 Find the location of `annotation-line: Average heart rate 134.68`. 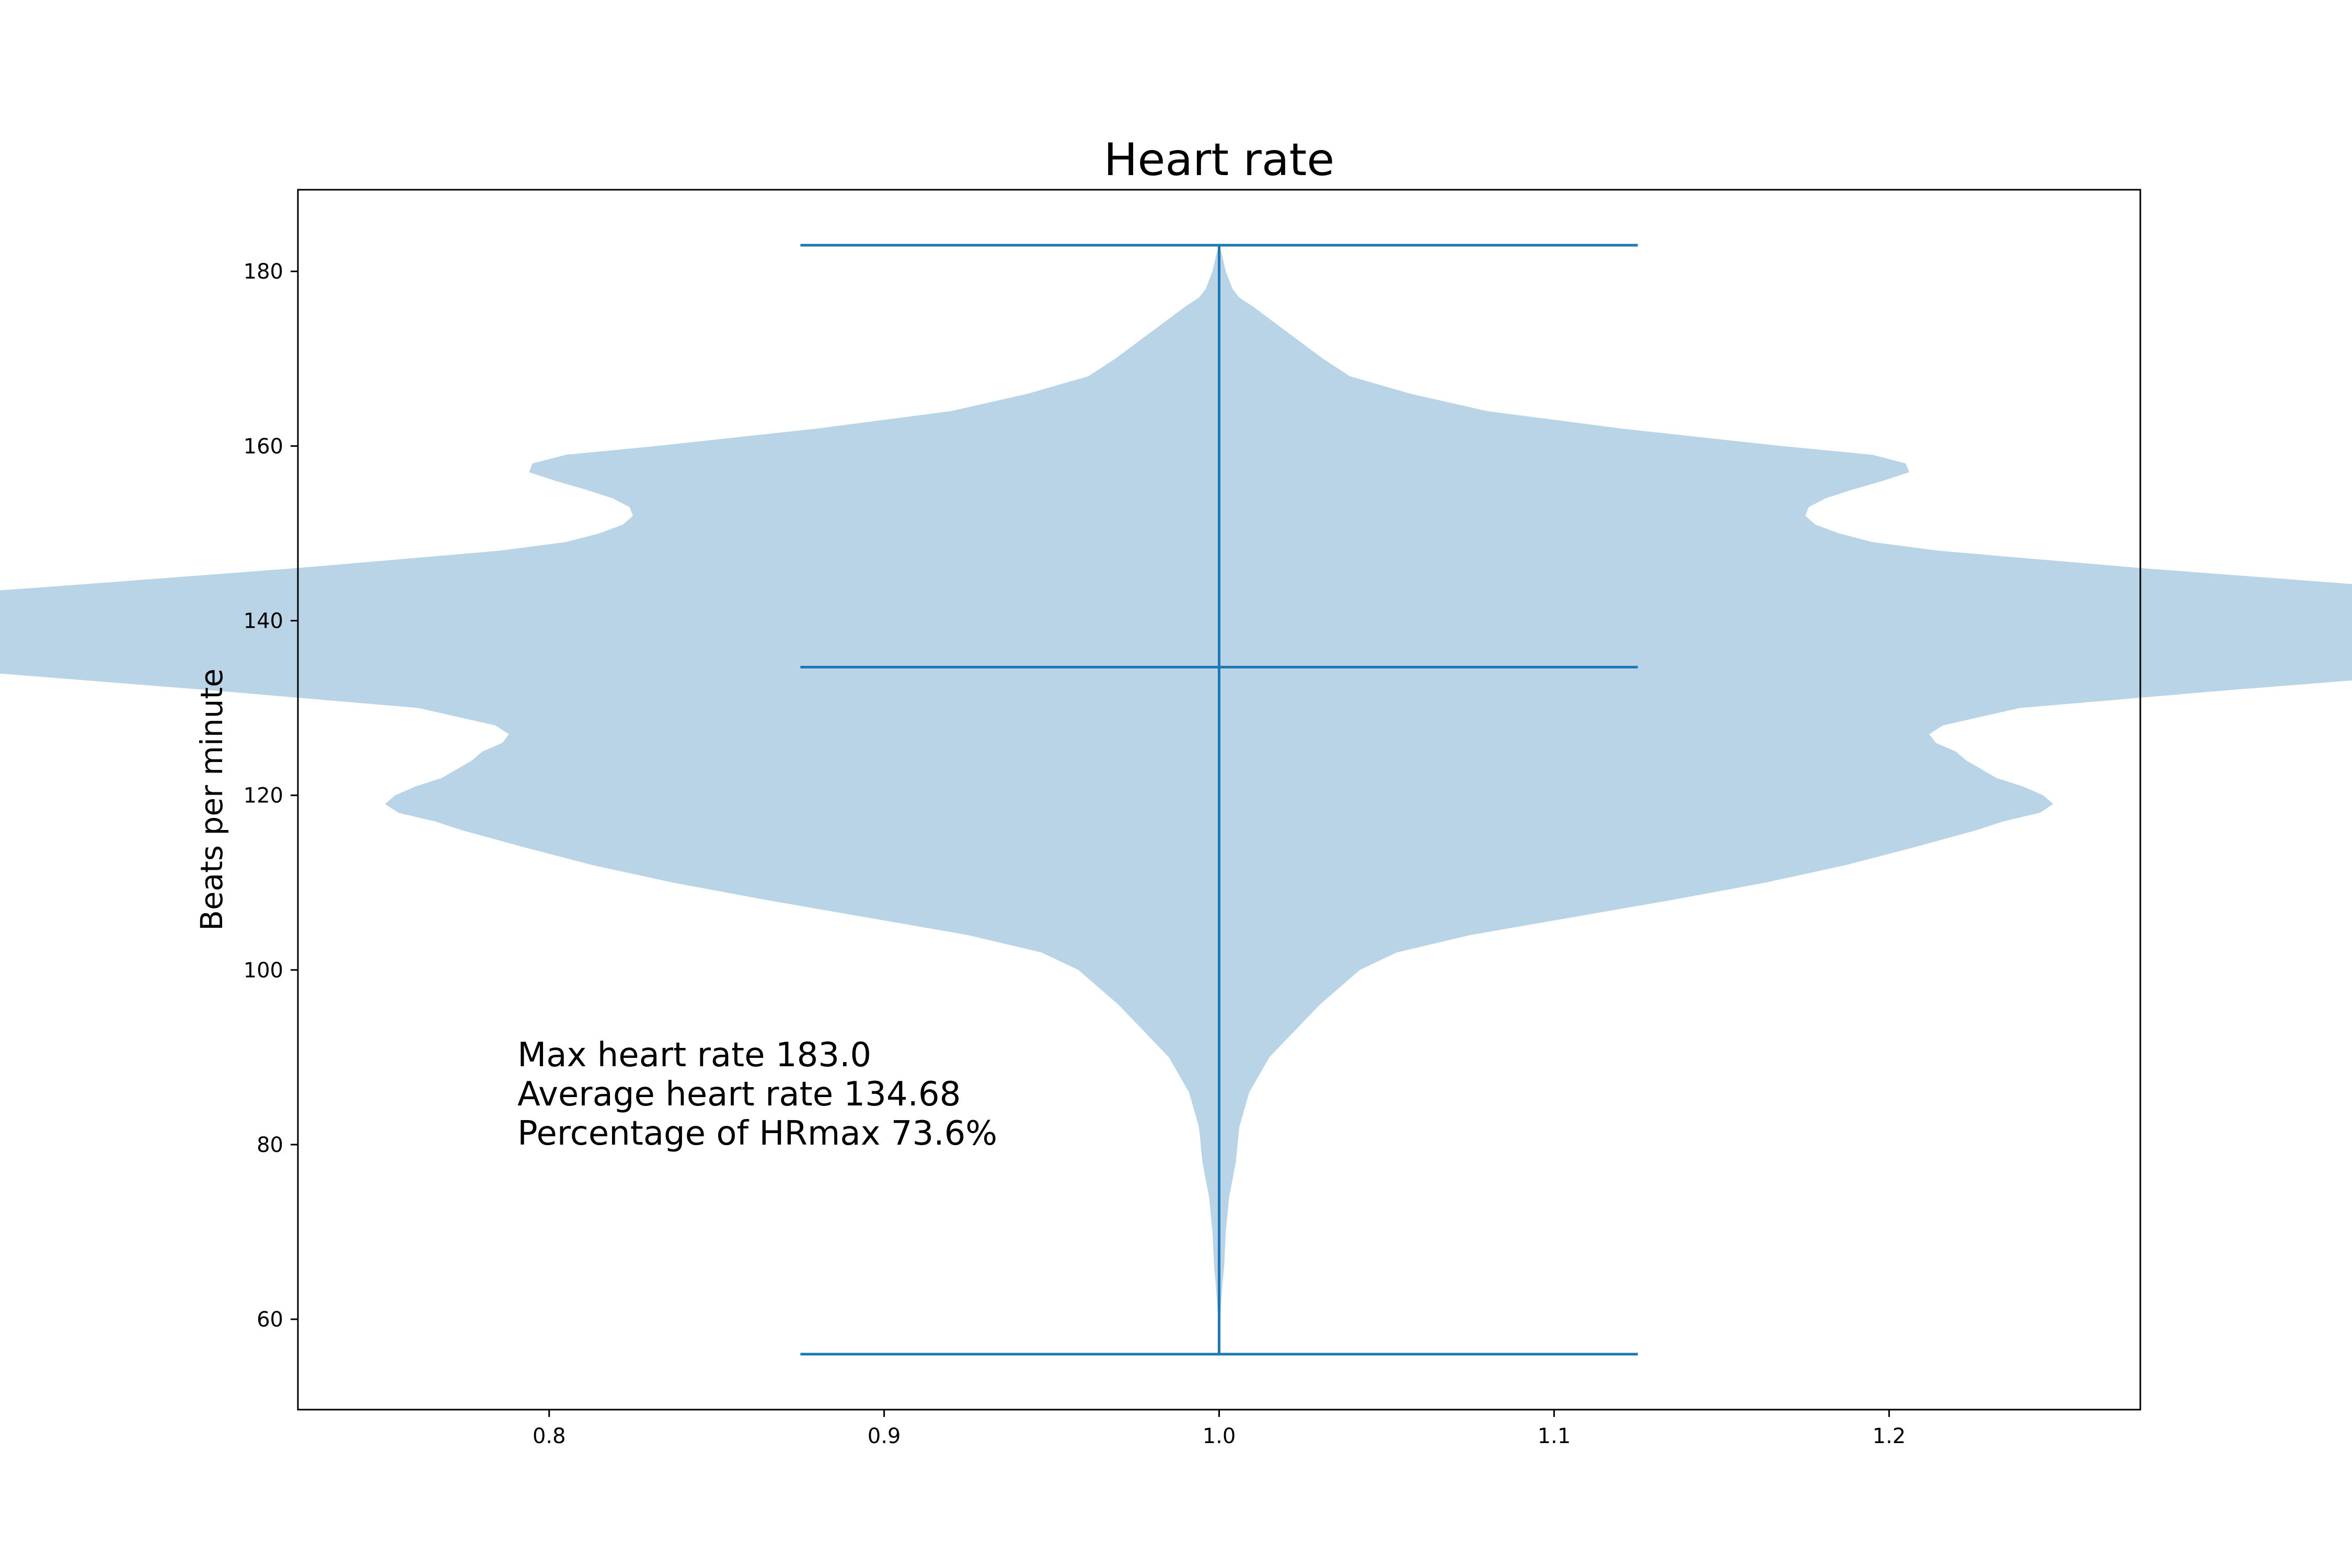

annotation-line: Average heart rate 134.68 is located at coordinates (739, 1094).